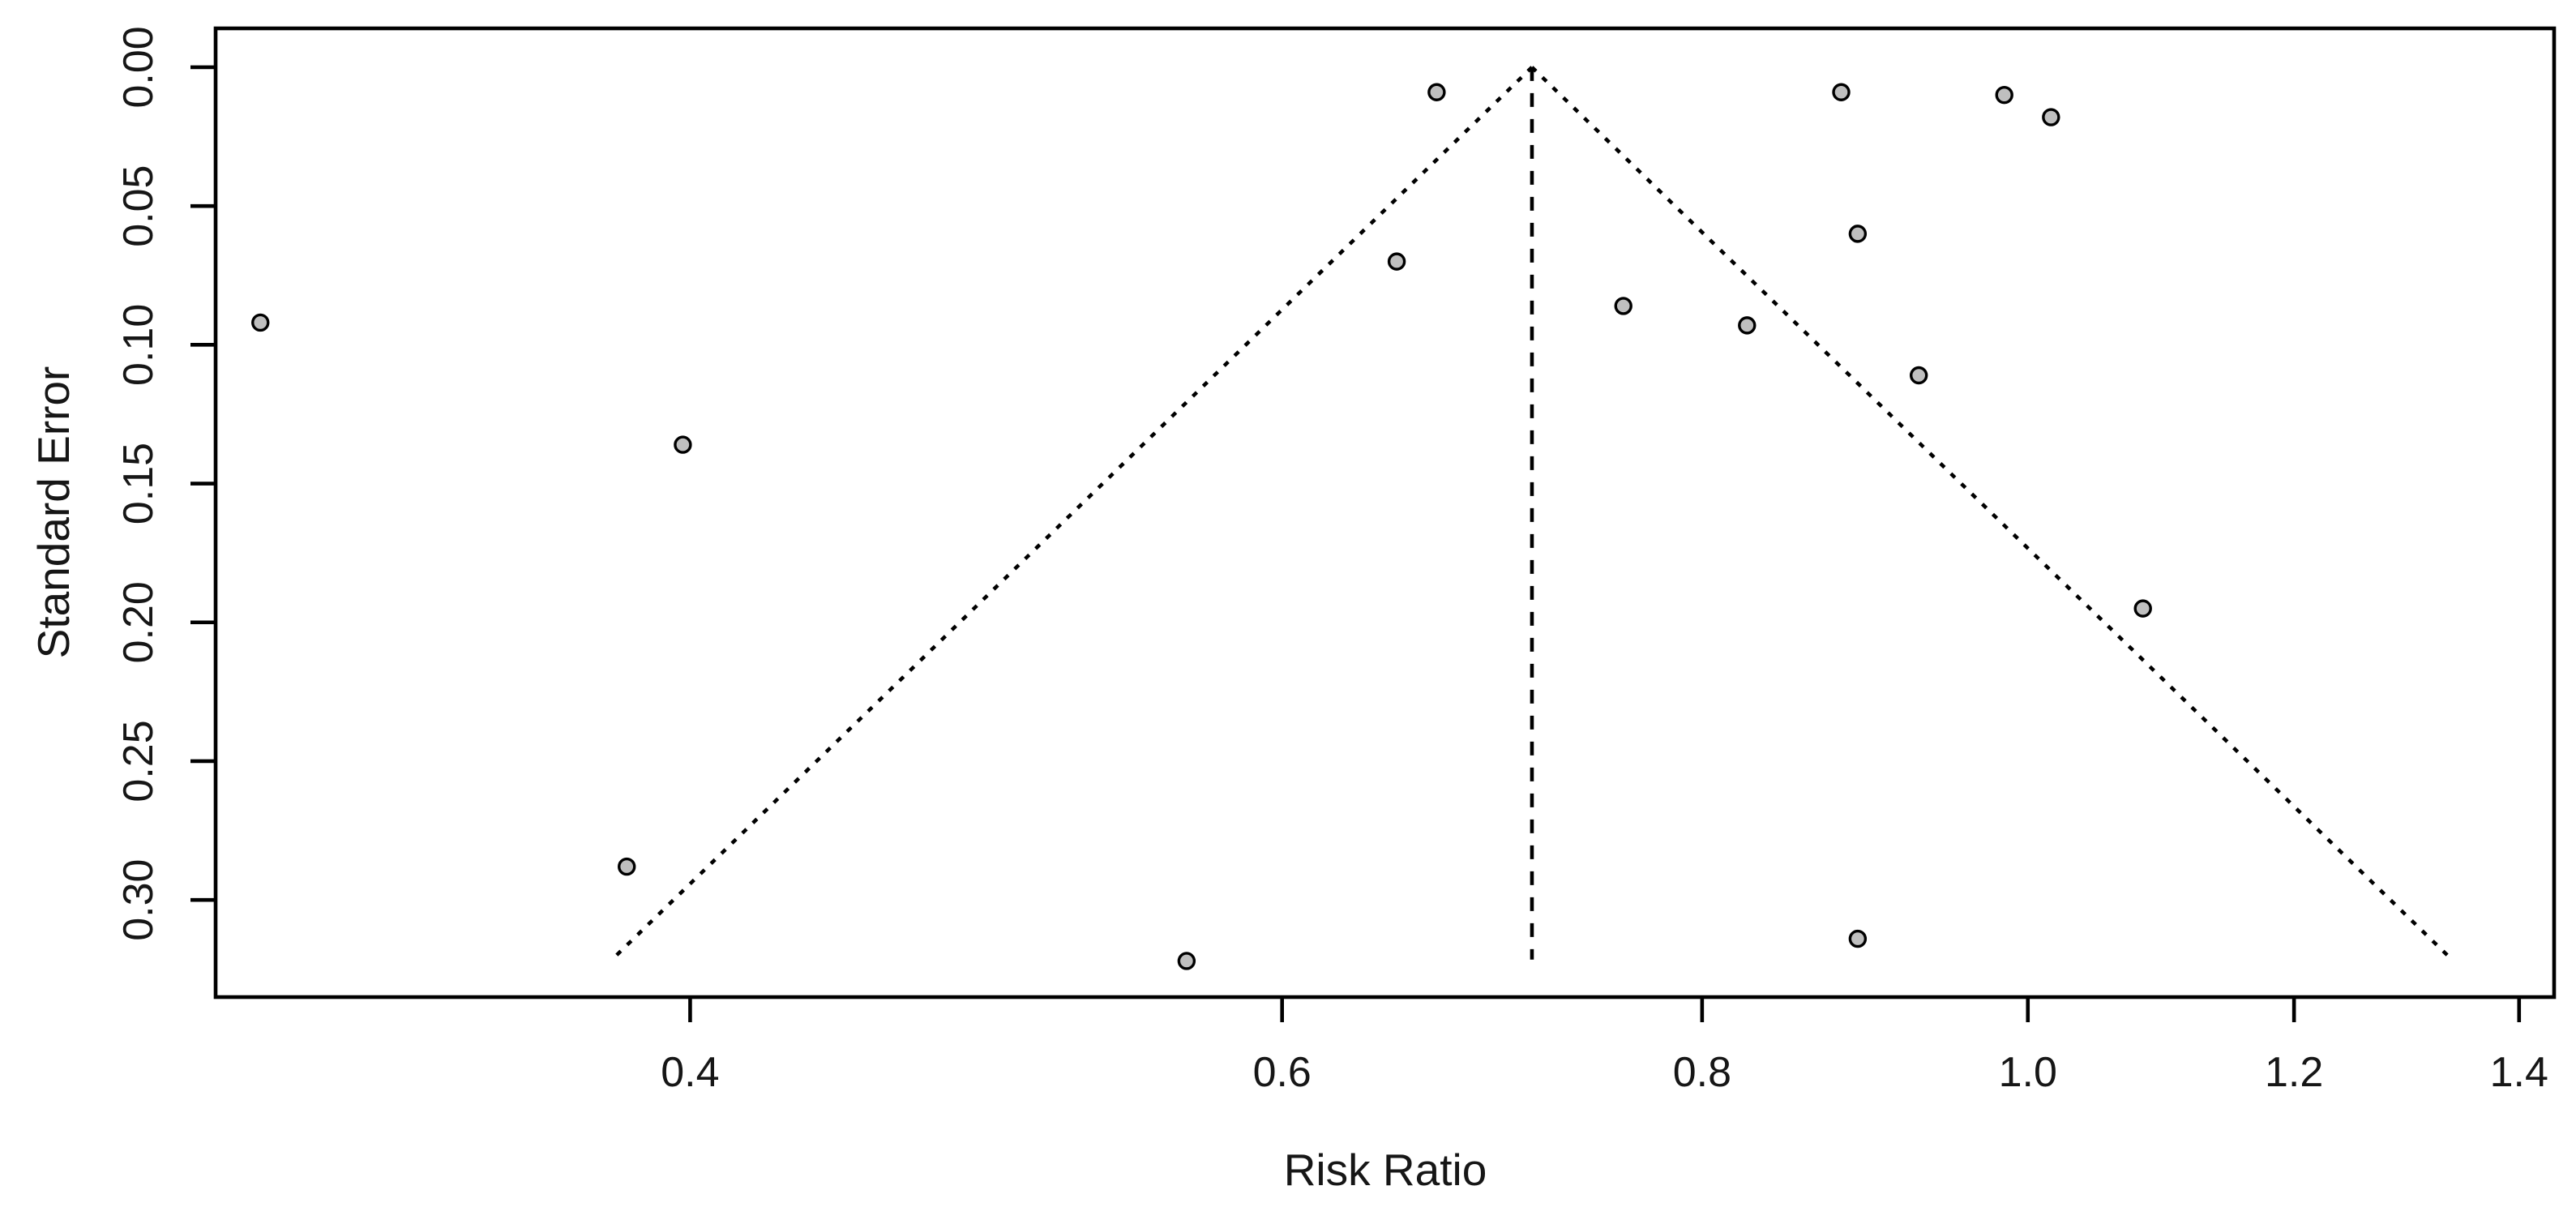 This screenshot has width=2576, height=1220. What do you see at coordinates (138, 761) in the screenshot?
I see `y-axis-tick-label: 0.25` at bounding box center [138, 761].